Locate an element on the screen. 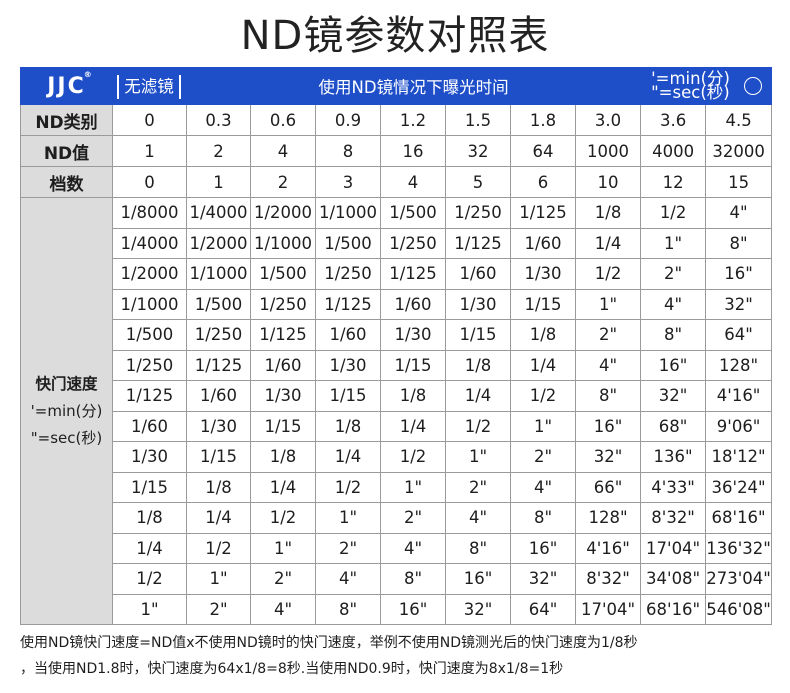 The height and width of the screenshot is (693, 790). cell: 1 is located at coordinates (218, 182).